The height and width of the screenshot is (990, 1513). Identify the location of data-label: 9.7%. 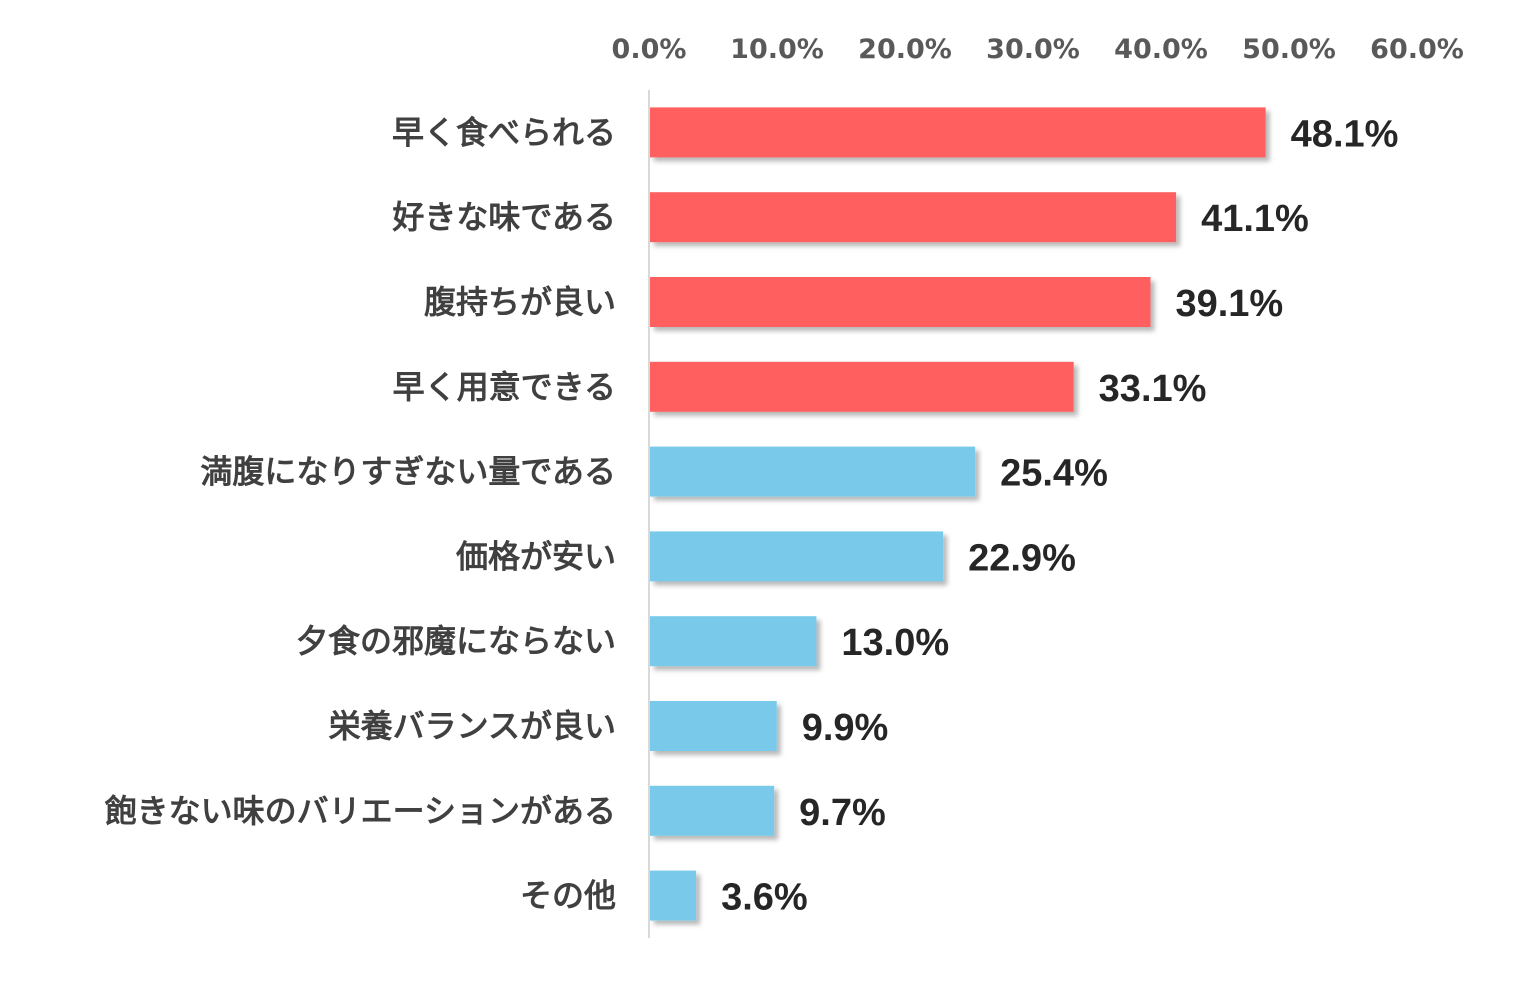
(842, 813).